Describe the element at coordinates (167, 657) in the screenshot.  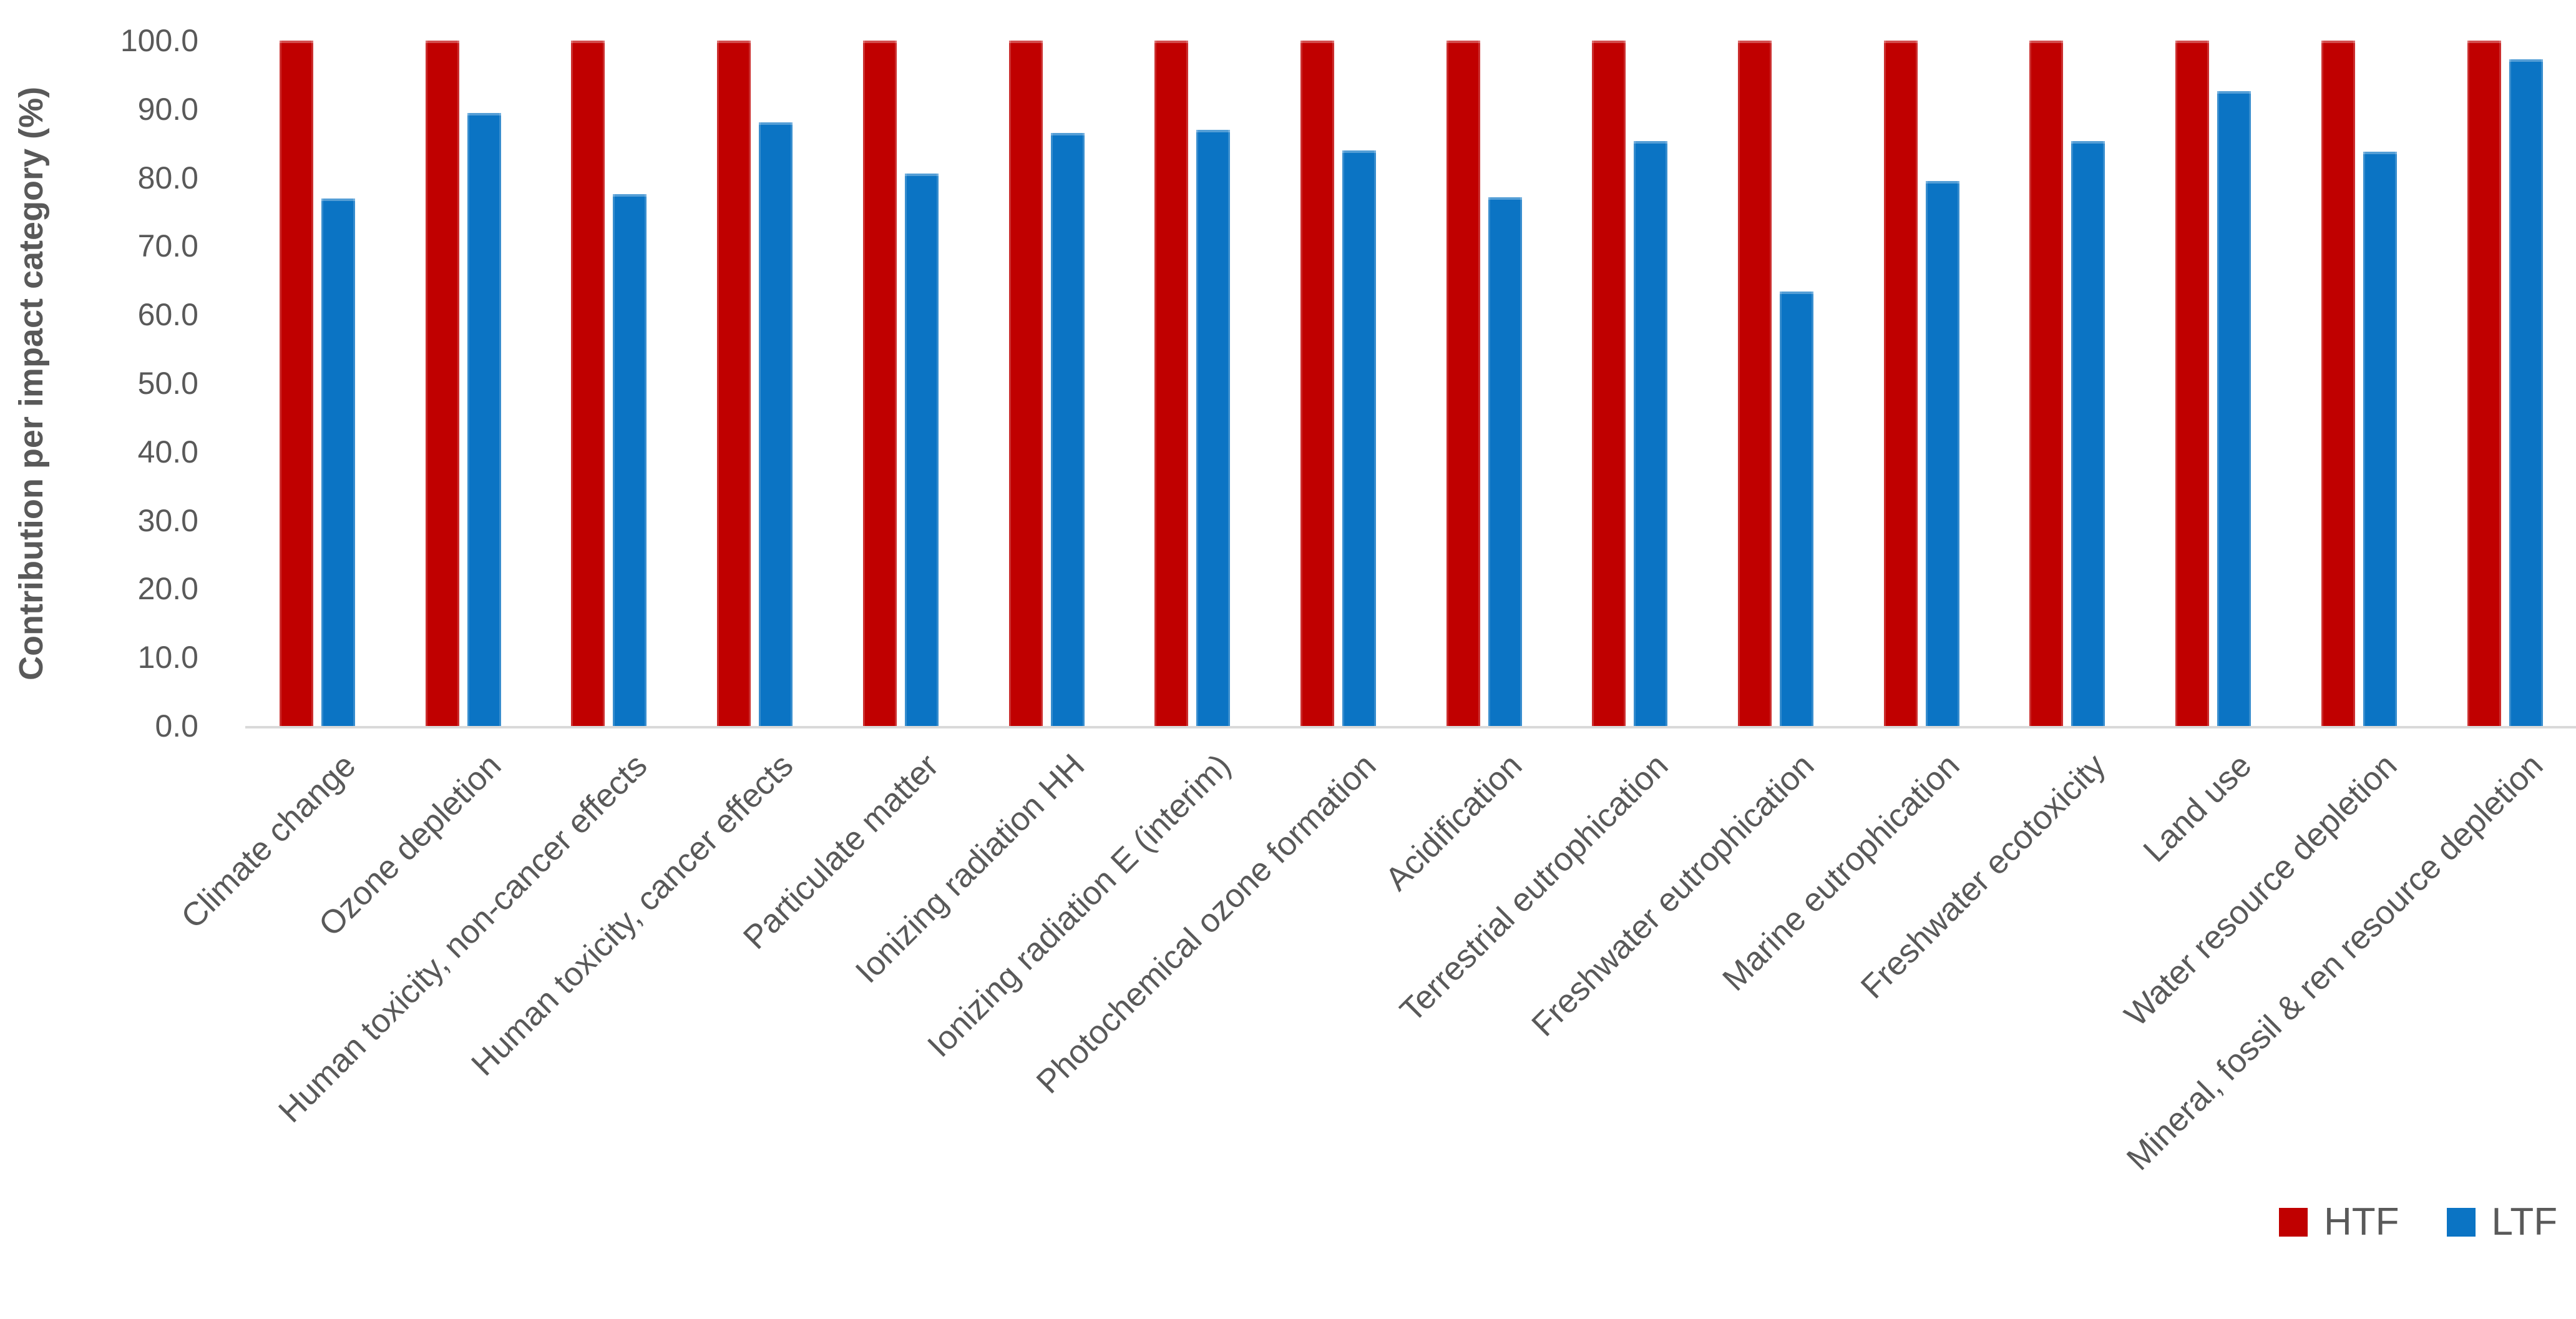
I see `y-tick-label: 10.0` at that location.